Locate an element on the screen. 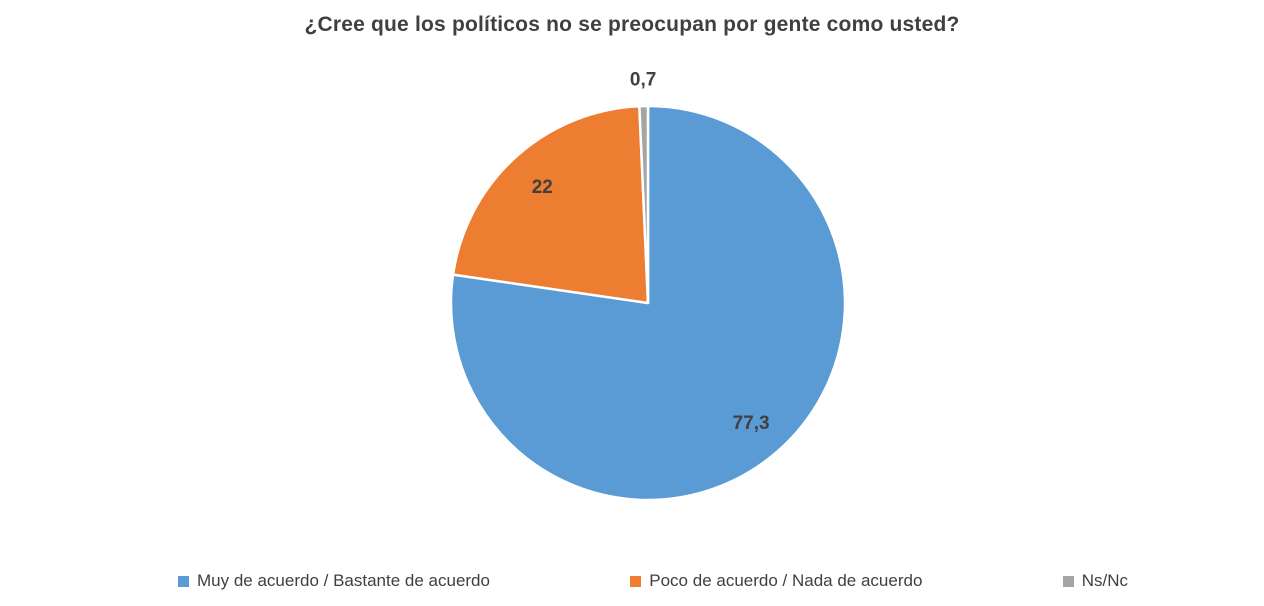 This screenshot has height=606, width=1264. legend-label: Muy de acuerdo / Bastante de acuerdo is located at coordinates (343, 580).